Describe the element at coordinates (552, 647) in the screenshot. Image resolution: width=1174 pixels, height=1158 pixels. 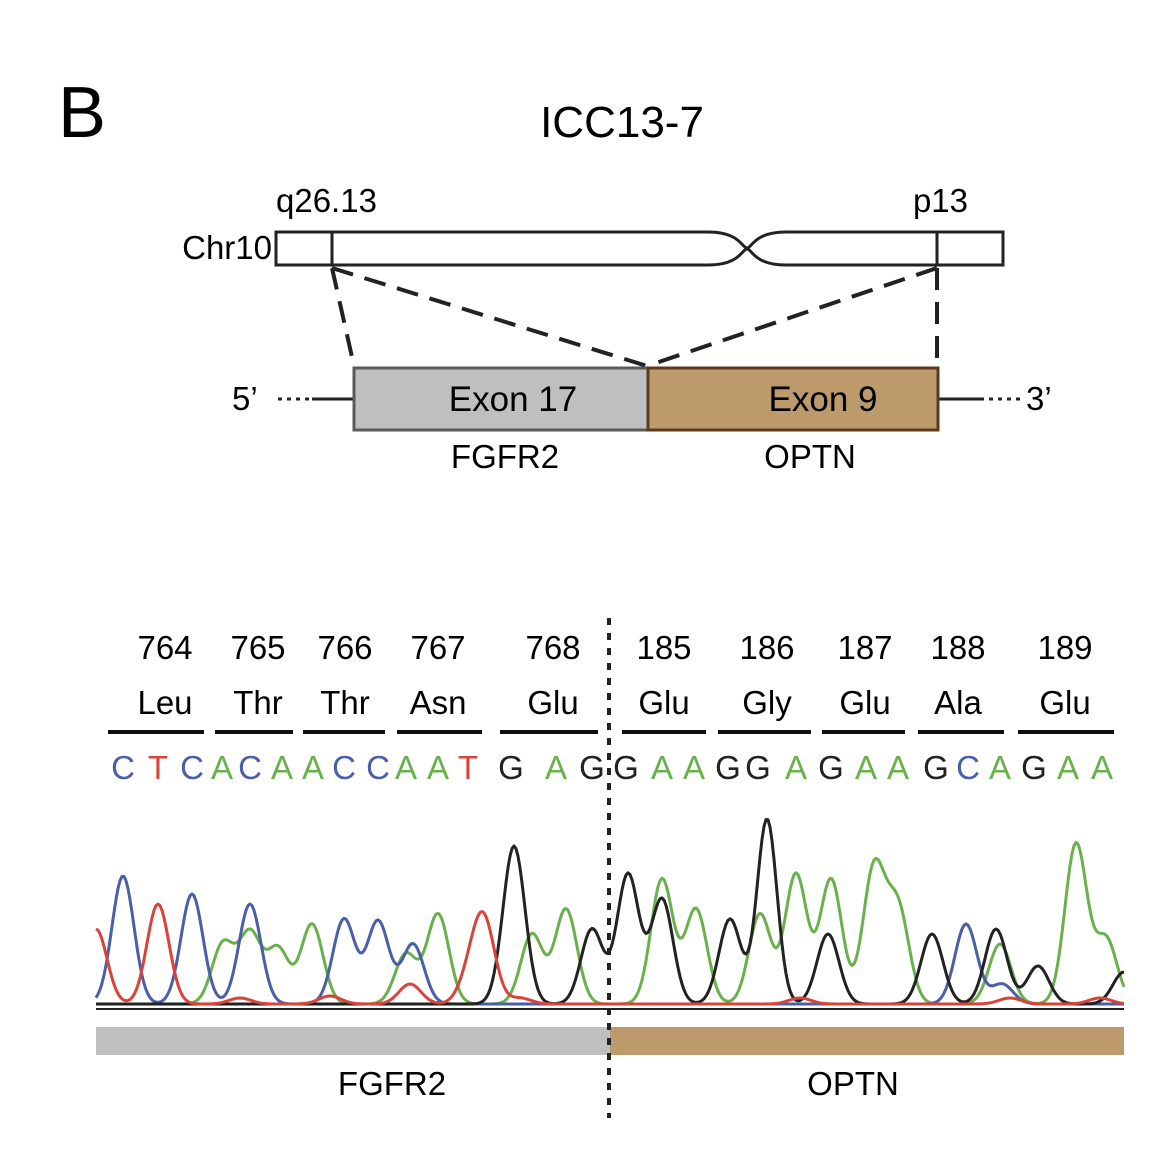
I see `codon-number: 768` at that location.